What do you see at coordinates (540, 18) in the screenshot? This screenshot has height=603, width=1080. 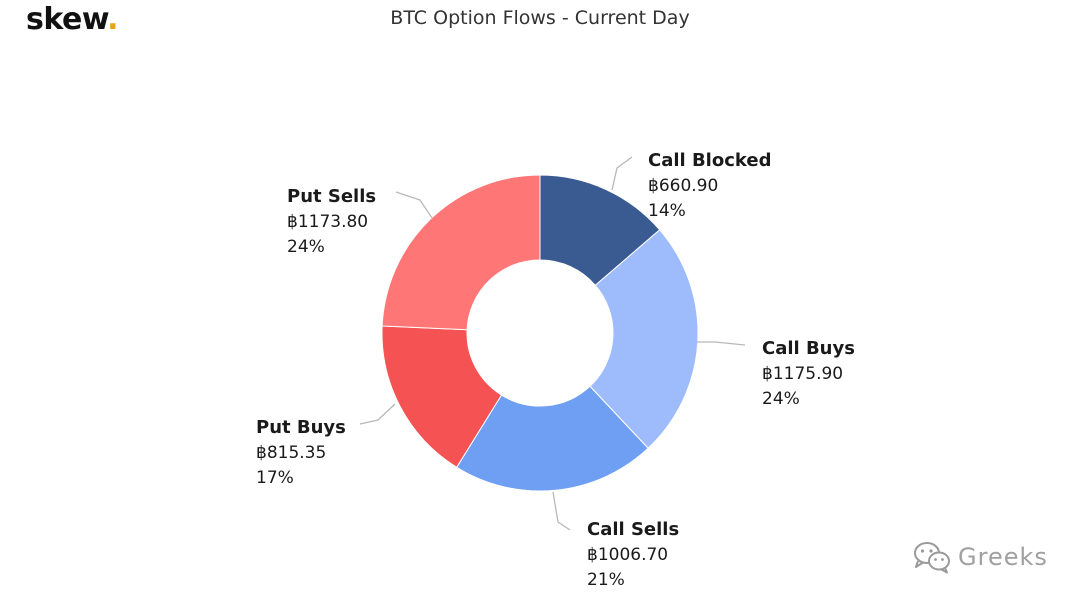 I see `chart-title: BTC Option Flows - Current Day` at bounding box center [540, 18].